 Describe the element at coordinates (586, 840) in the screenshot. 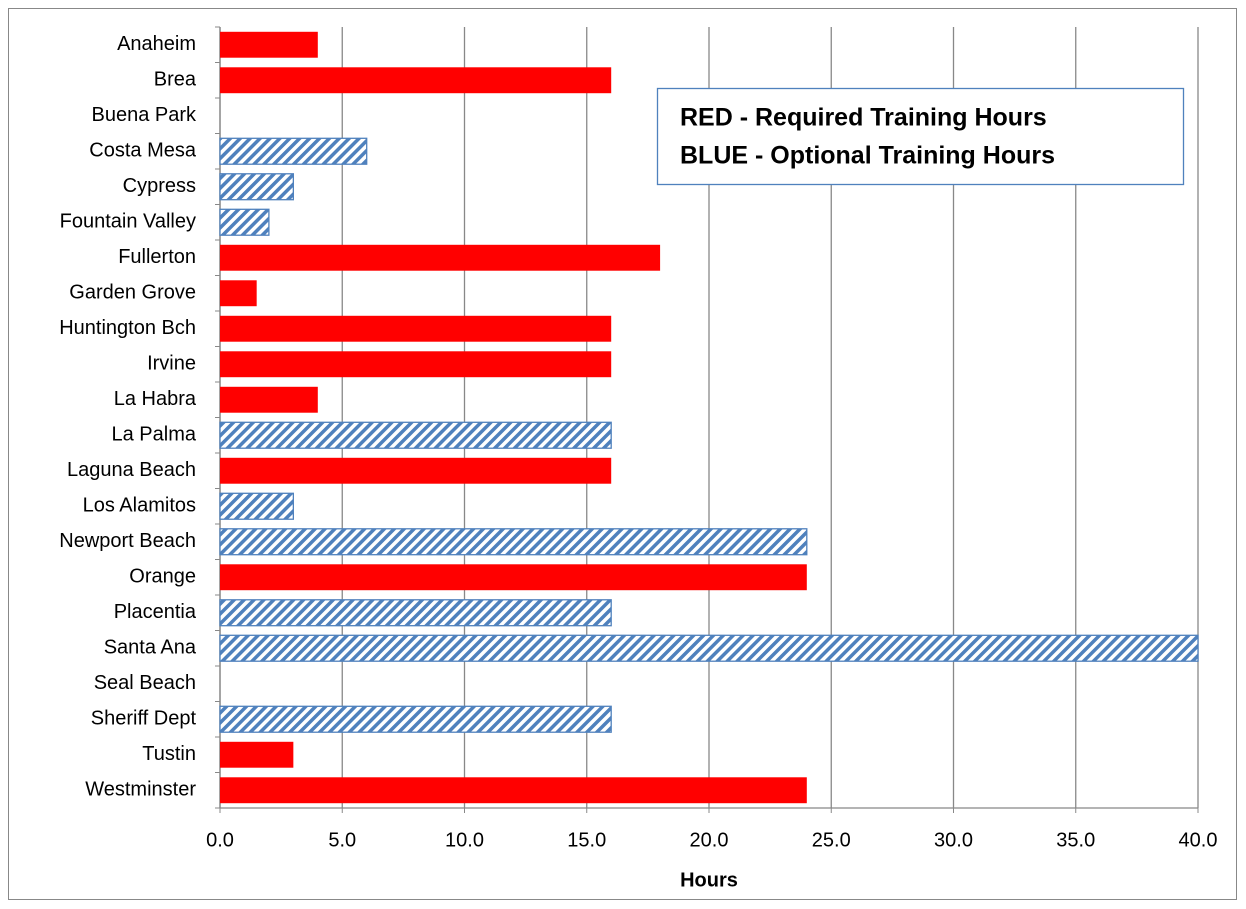

I see `x-tick-label: 15.0` at that location.